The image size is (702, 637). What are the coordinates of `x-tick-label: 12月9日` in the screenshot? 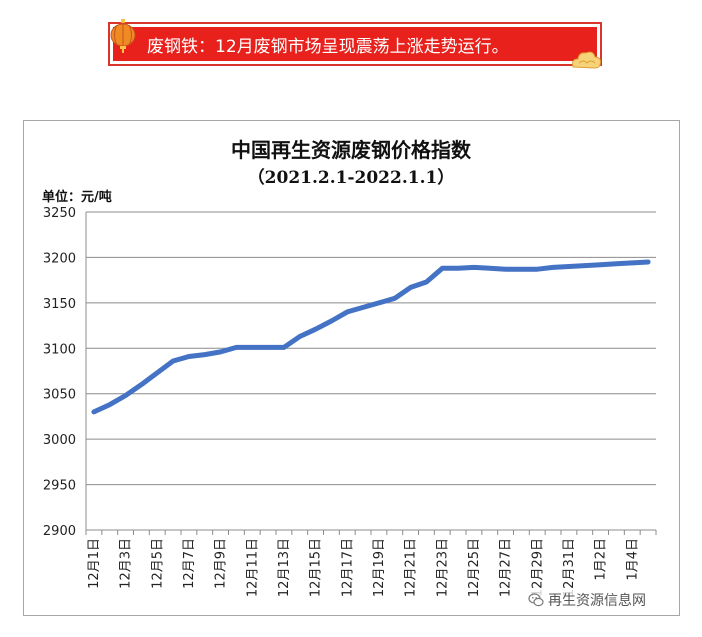 It's located at (221, 563).